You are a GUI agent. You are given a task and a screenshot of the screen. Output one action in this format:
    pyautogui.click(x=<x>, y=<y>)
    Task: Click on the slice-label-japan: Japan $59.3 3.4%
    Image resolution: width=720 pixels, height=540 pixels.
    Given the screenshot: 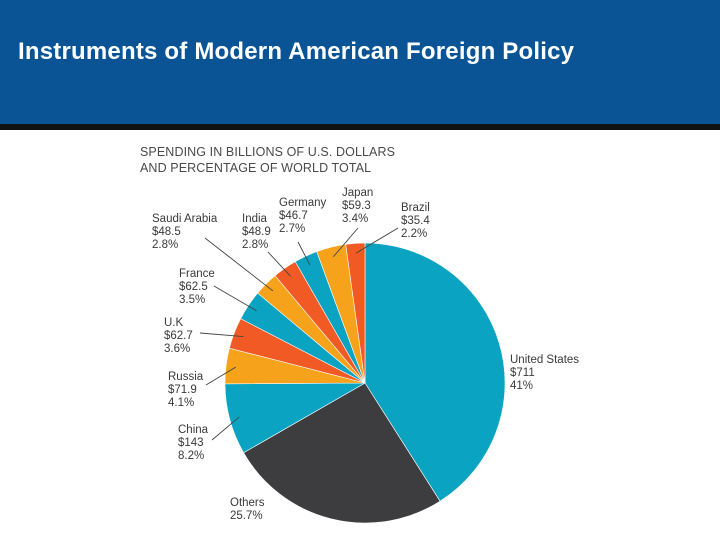 What is the action you would take?
    pyautogui.click(x=357, y=206)
    